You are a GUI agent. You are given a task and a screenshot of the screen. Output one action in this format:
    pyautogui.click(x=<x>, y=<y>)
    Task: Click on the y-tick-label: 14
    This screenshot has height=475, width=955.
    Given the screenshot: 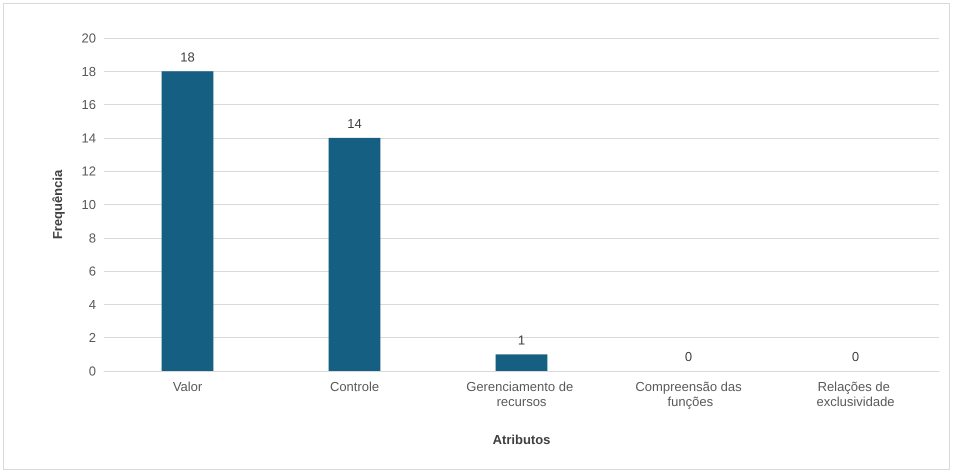 What is the action you would take?
    pyautogui.click(x=89, y=138)
    